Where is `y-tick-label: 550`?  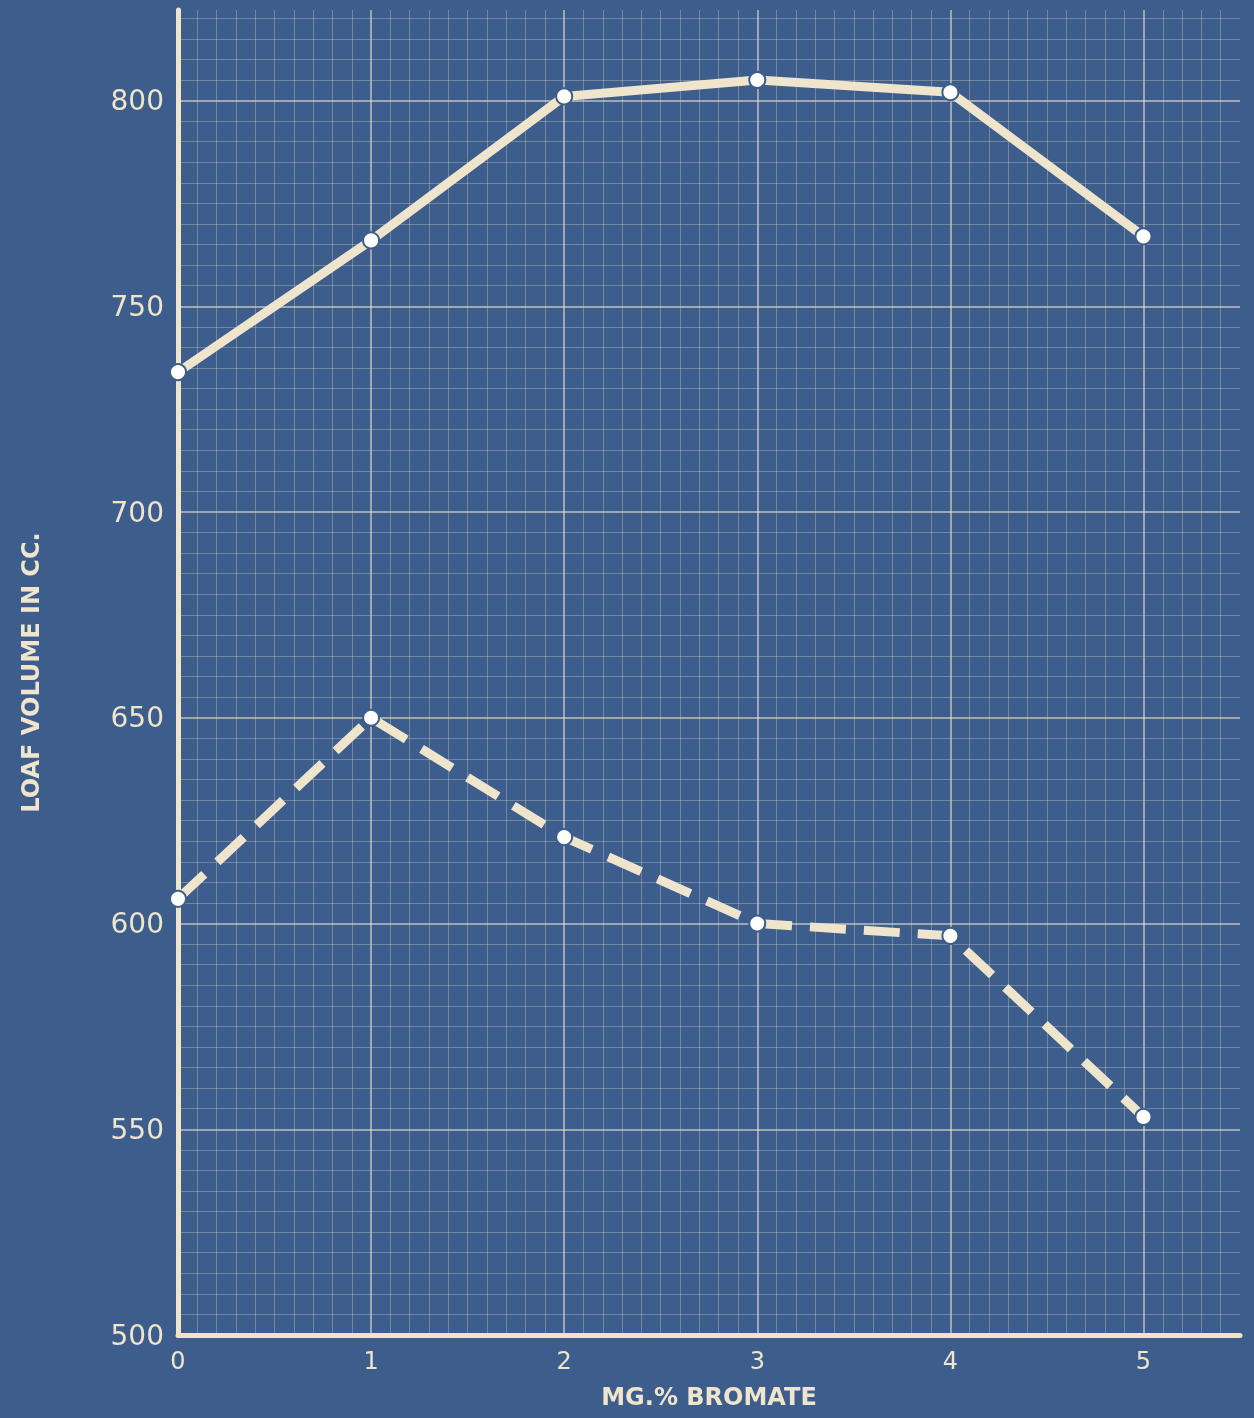 y-tick-label: 550 is located at coordinates (137, 1129).